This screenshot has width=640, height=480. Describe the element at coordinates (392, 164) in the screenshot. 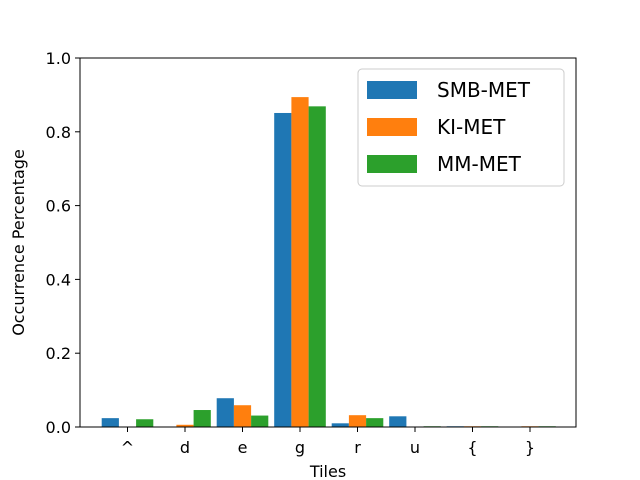

I see `legend-swatch-mm-met` at that location.